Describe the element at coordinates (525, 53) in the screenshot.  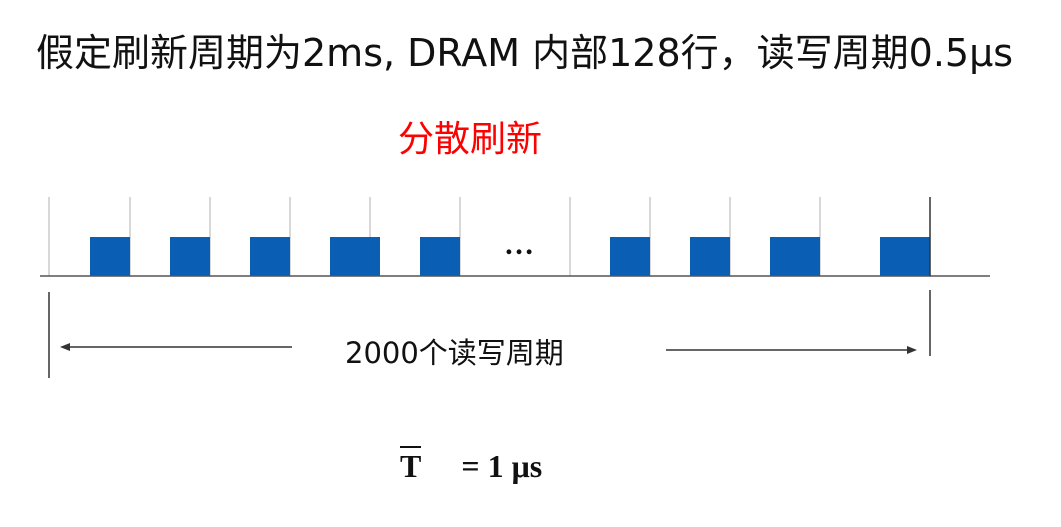
I see `slide-title: 假定刷新周期为2ms, DRAM 内部128行，读写周期0.5μs` at that location.